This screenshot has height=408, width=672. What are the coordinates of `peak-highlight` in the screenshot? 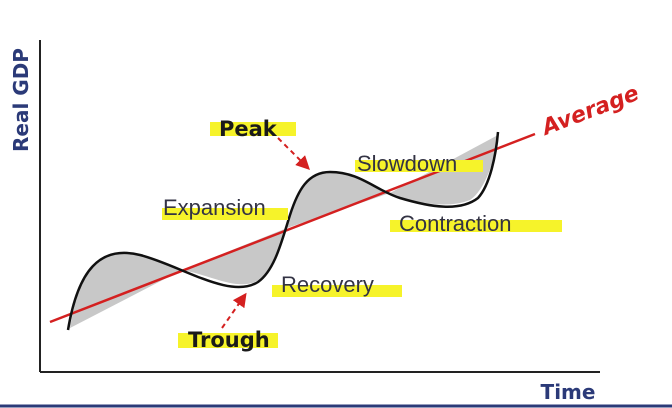 It's located at (253, 129).